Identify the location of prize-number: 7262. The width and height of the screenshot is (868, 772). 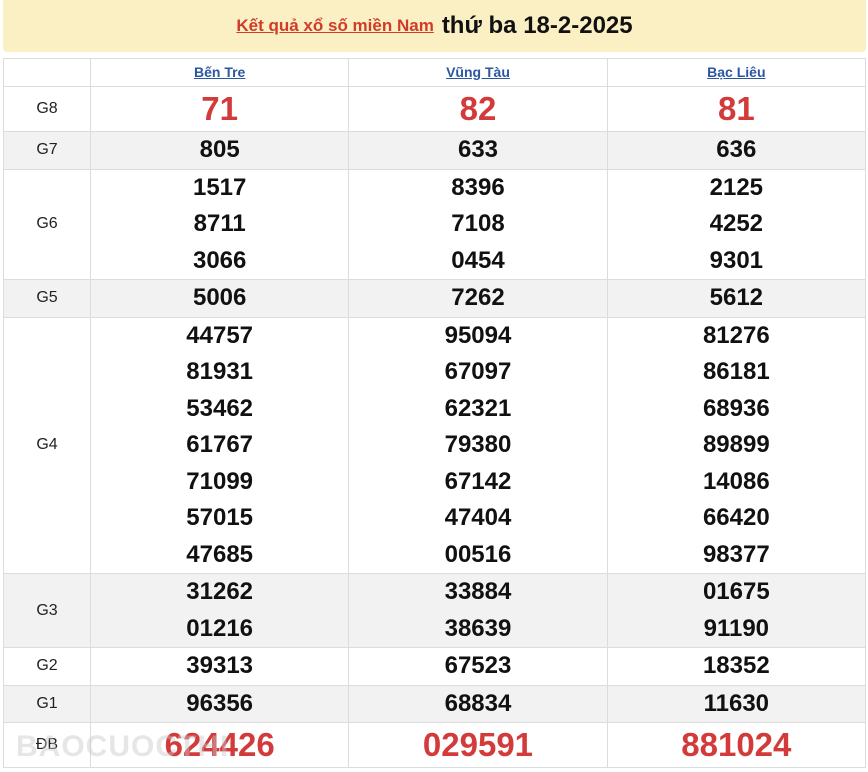
(478, 297).